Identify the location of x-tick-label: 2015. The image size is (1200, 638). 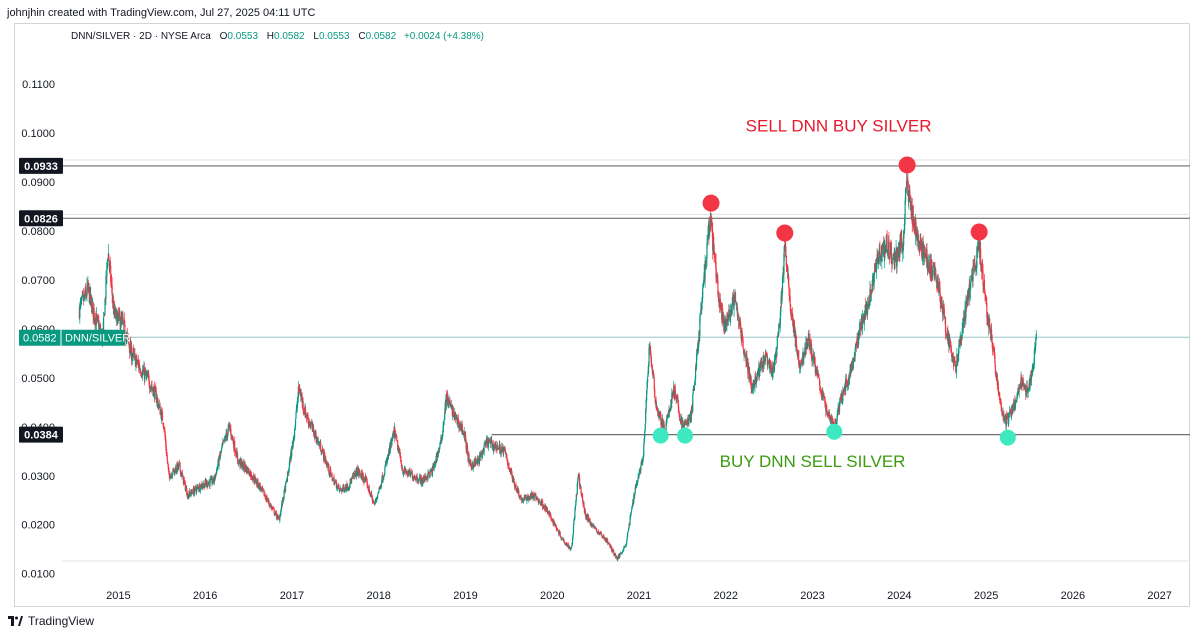
(118, 596).